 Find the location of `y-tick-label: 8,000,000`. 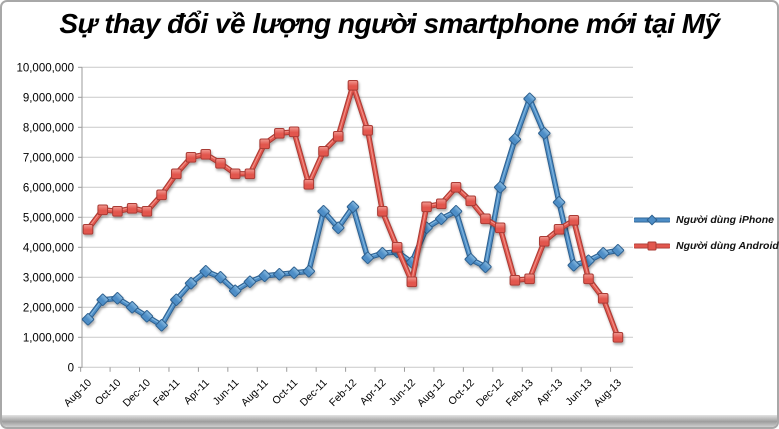

y-tick-label: 8,000,000 is located at coordinates (48, 128).